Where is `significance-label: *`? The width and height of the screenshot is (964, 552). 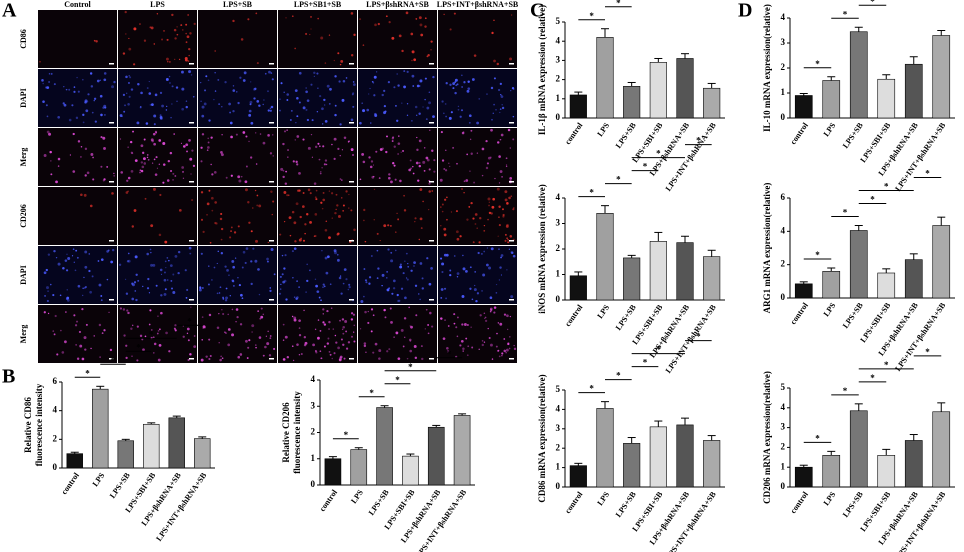
significance-label: * is located at coordinates (645, 167).